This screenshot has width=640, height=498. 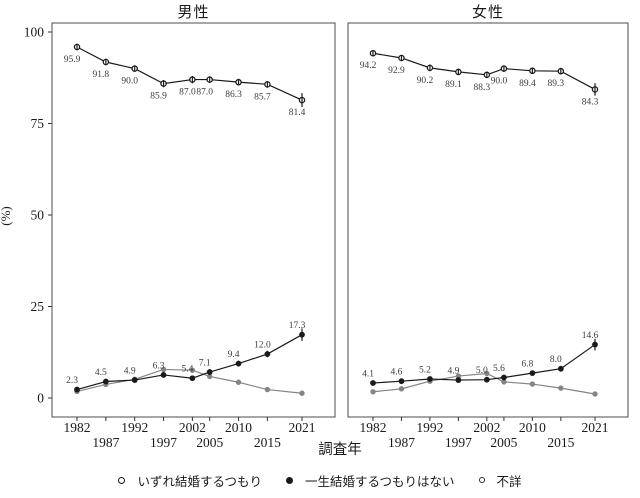 I want to click on data-label: 89.3, so click(x=556, y=84).